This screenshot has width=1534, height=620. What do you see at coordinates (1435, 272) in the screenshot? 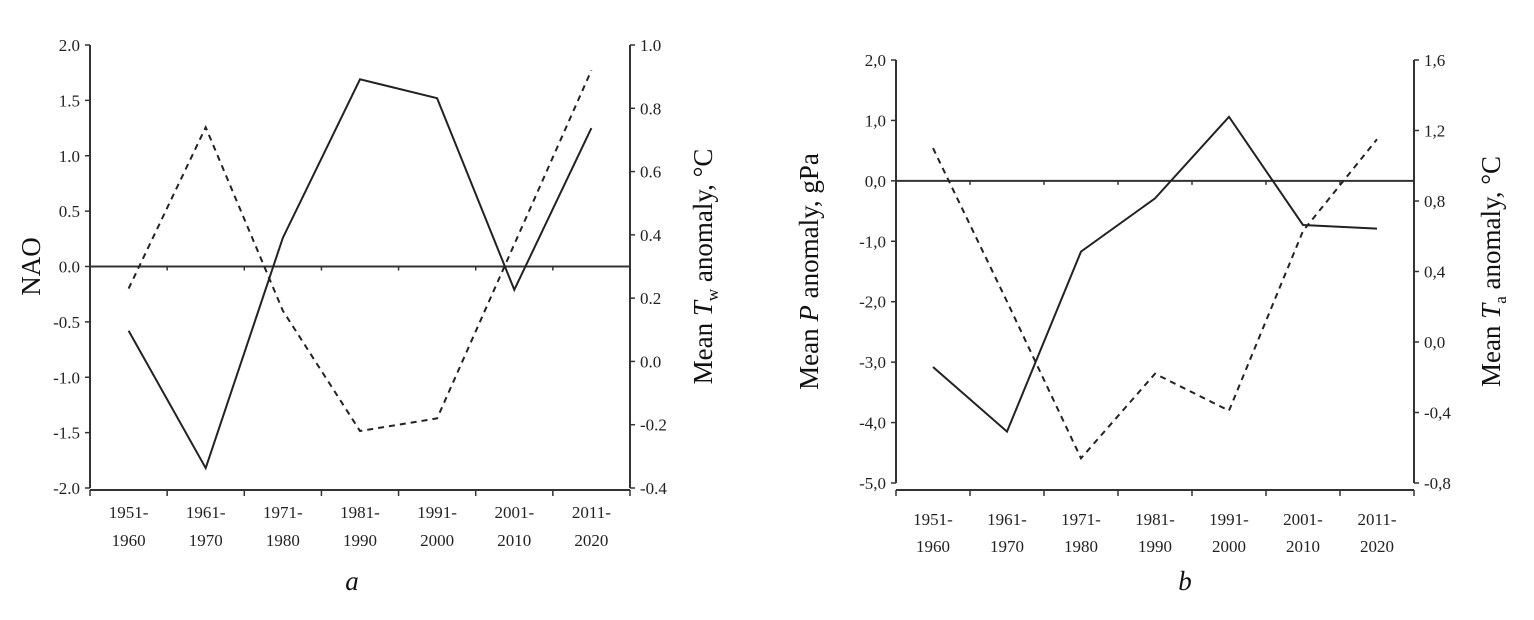
I see `right-y-tick-label: 0,4` at bounding box center [1435, 272].